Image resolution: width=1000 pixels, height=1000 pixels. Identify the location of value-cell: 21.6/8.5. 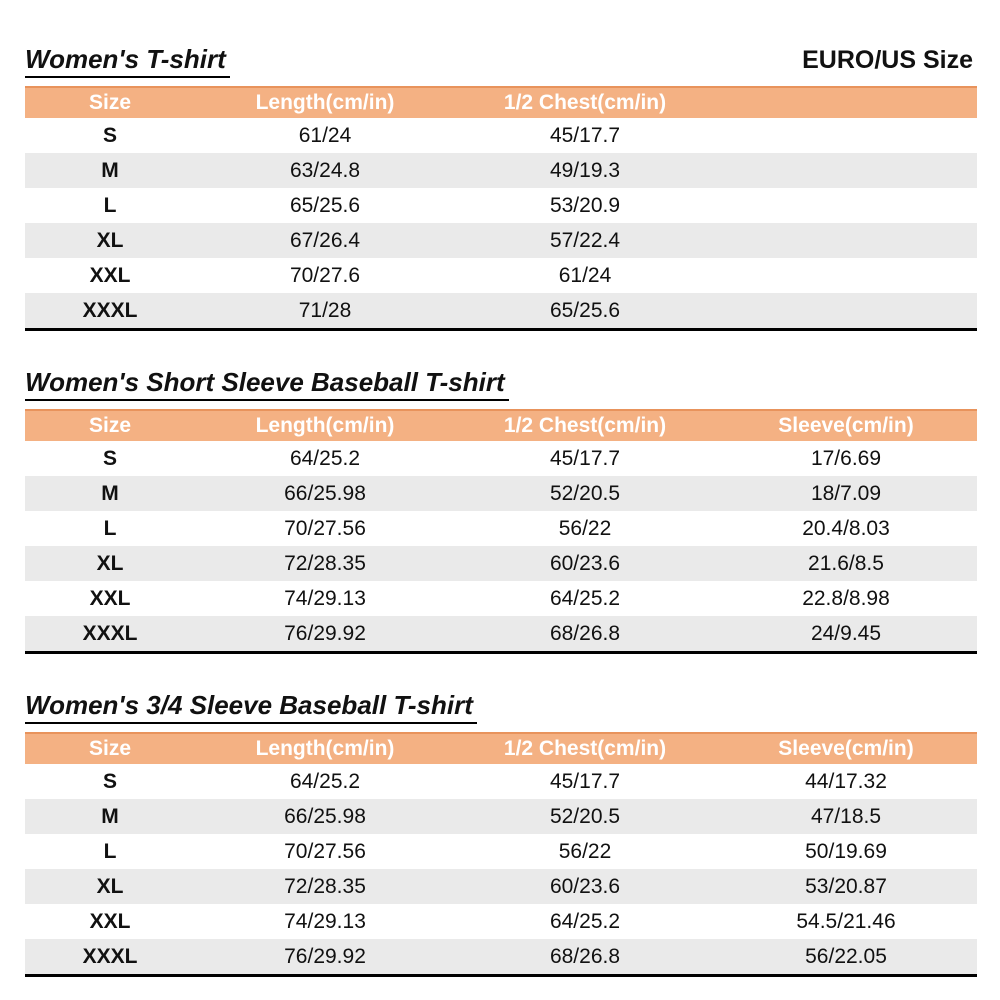
(846, 563).